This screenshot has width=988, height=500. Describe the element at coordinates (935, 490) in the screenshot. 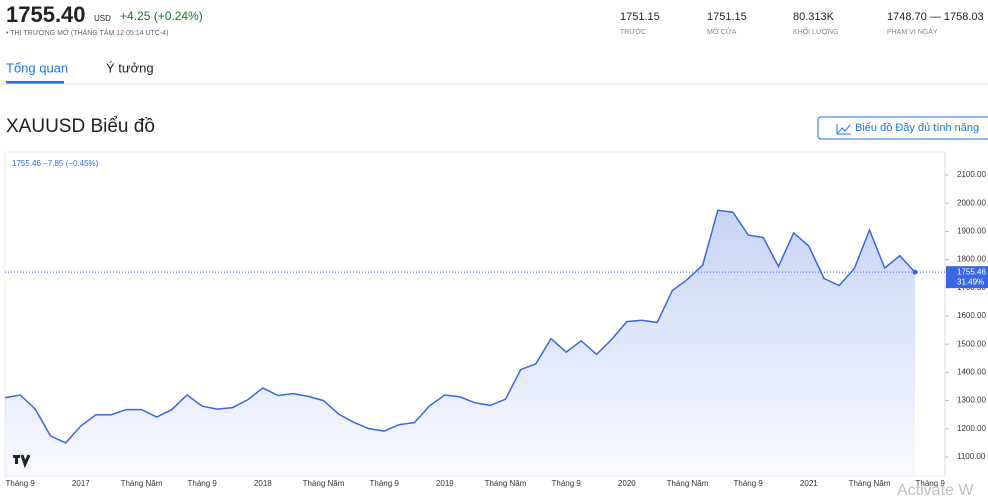

I see `watermark: Activate W` at that location.